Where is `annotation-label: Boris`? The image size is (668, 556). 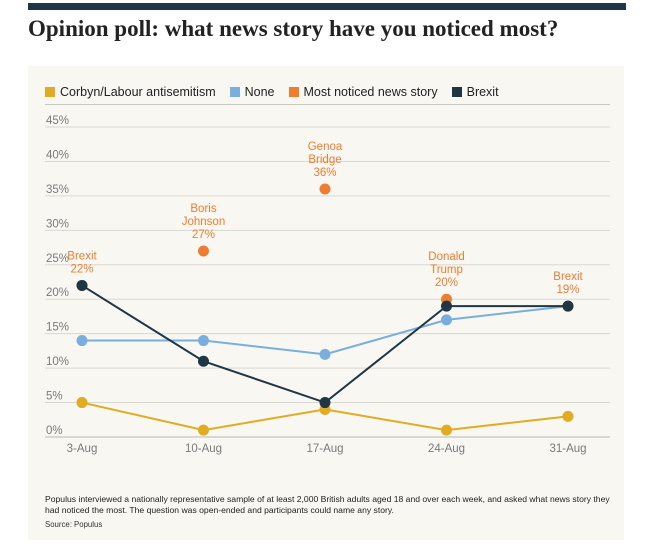 annotation-label: Boris is located at coordinates (203, 209).